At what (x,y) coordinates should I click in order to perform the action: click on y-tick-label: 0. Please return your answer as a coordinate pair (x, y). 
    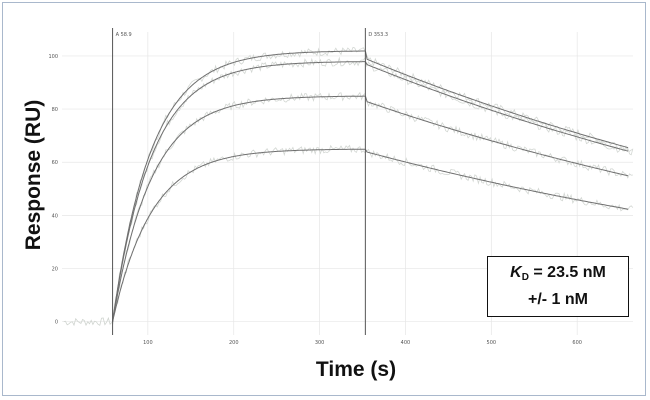
    Looking at the image, I should click on (56, 323).